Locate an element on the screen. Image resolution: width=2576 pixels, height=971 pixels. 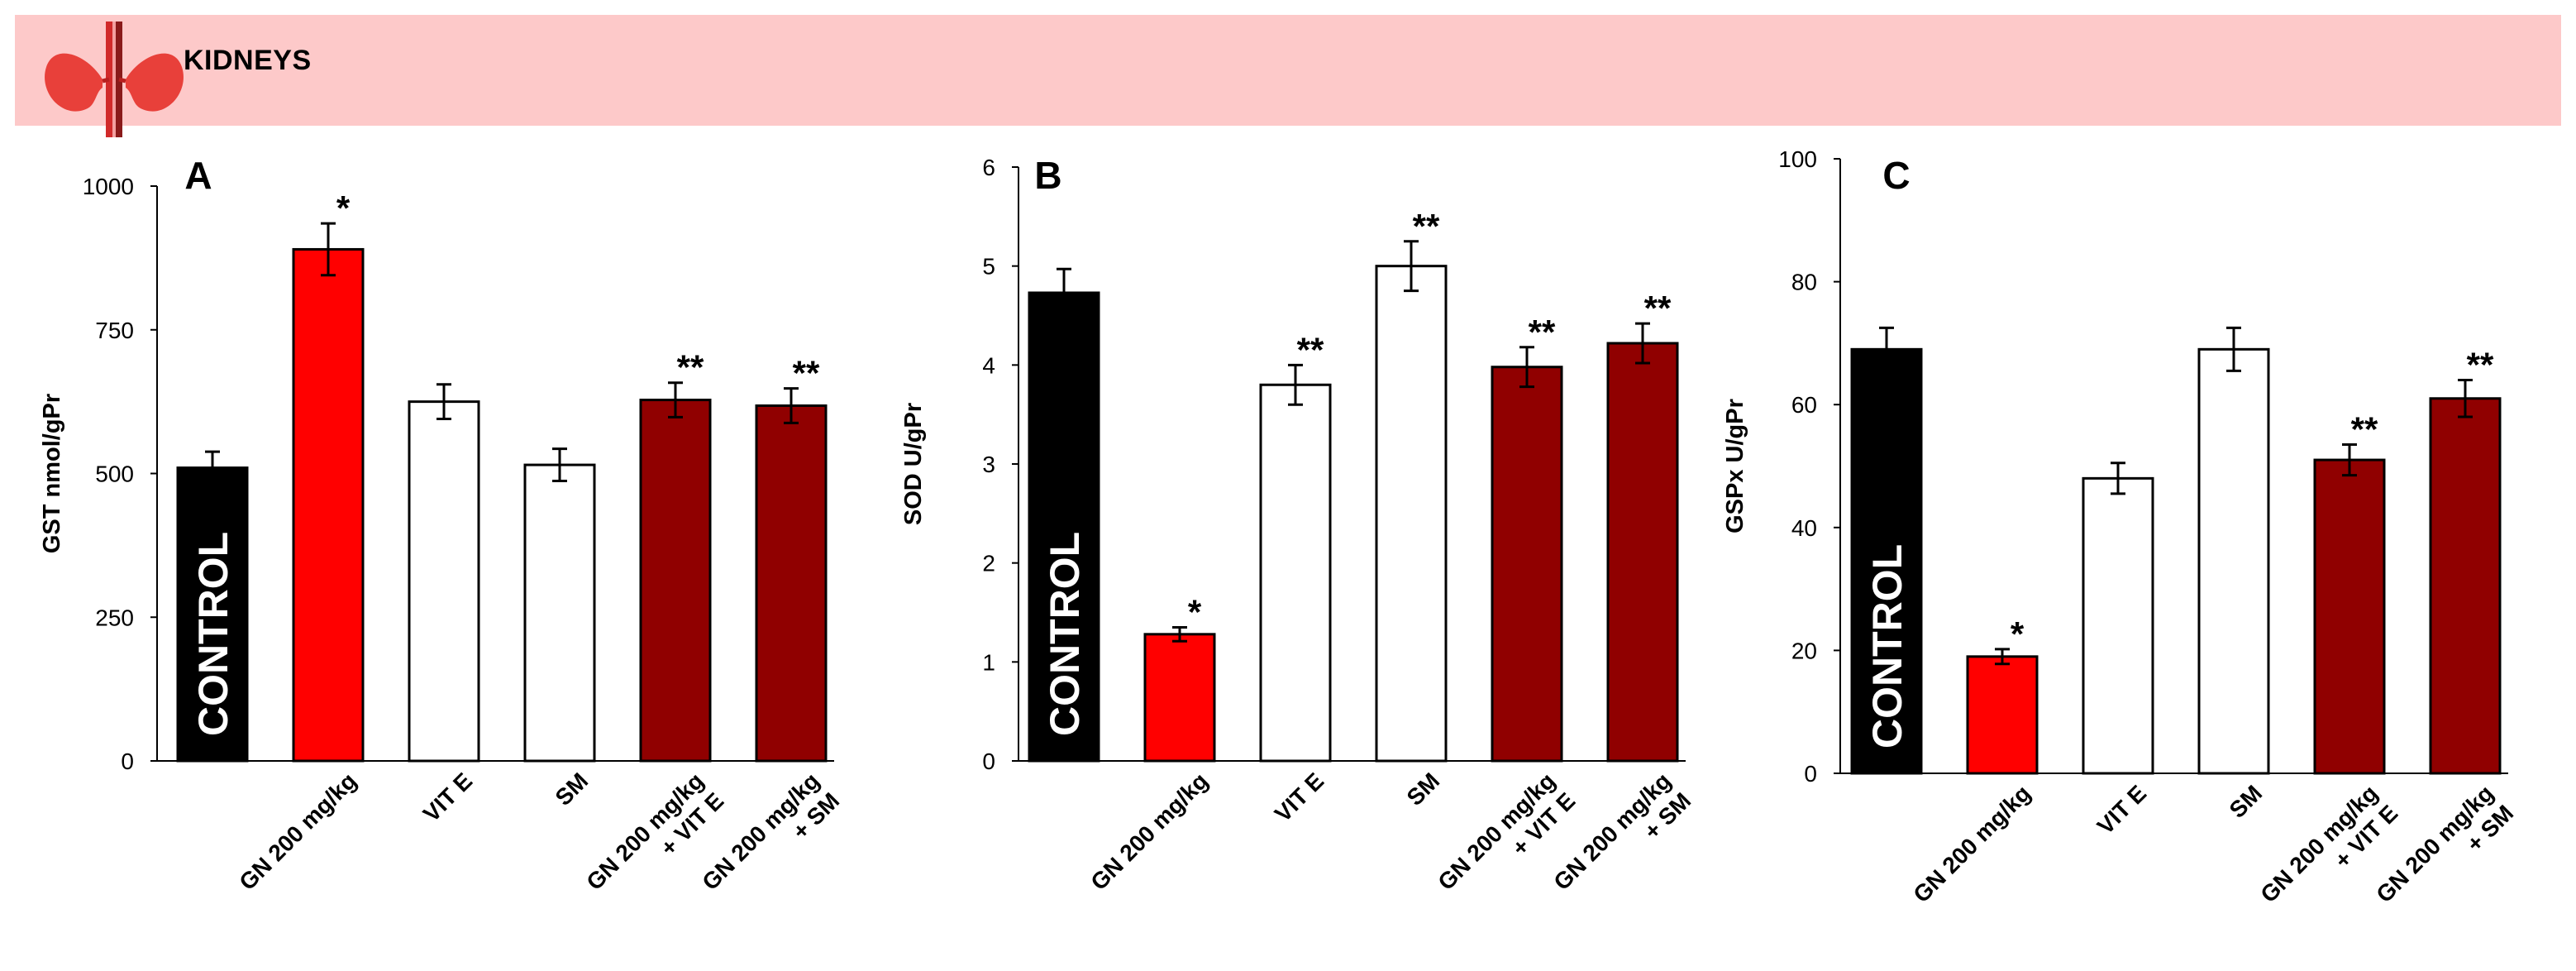
y-tick-label: 20 is located at coordinates (1804, 650).